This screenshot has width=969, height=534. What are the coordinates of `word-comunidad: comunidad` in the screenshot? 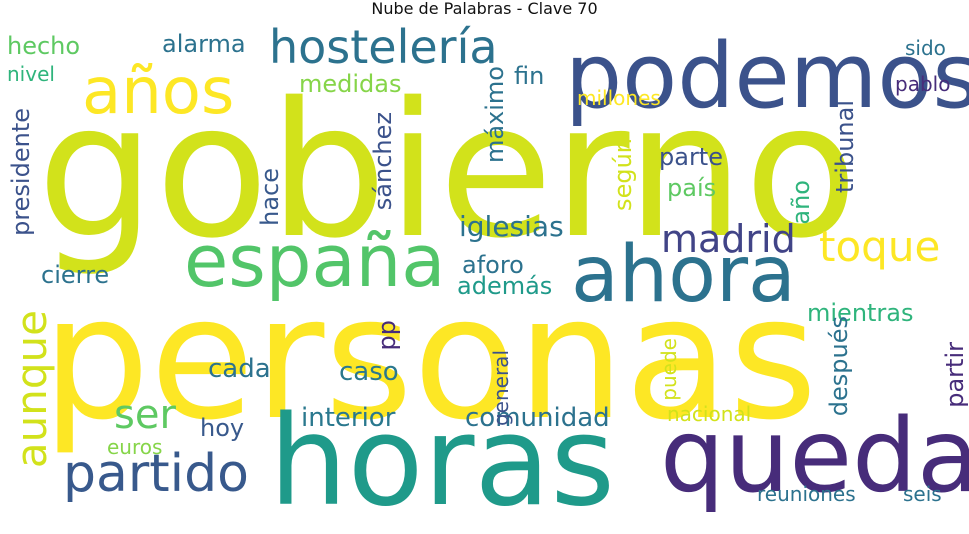 It's located at (537, 418).